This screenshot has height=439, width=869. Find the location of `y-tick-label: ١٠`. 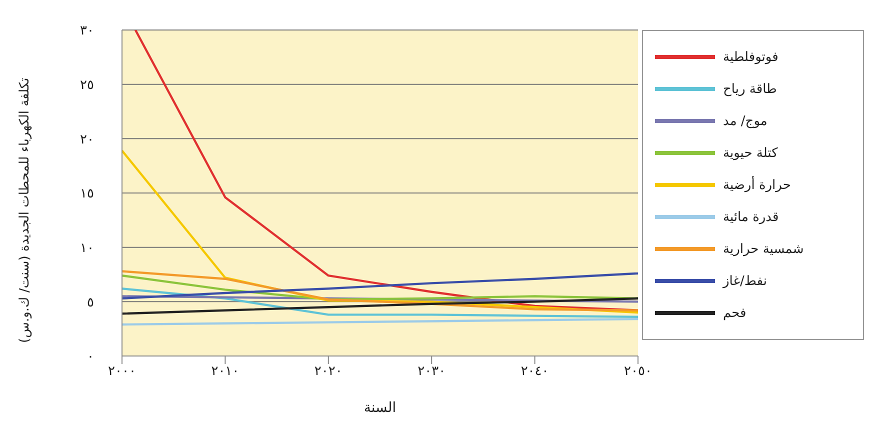

y-tick-label: ١٠ is located at coordinates (87, 248).